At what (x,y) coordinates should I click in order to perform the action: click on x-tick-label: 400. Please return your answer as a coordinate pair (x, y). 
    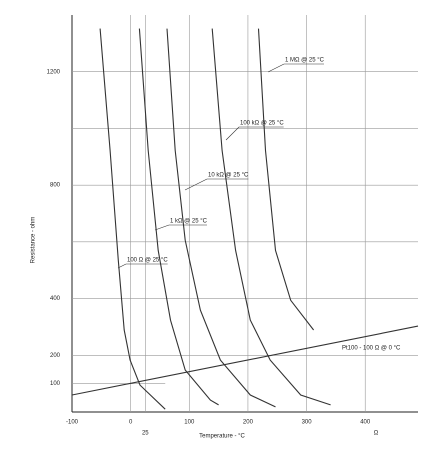
    Looking at the image, I should click on (365, 423).